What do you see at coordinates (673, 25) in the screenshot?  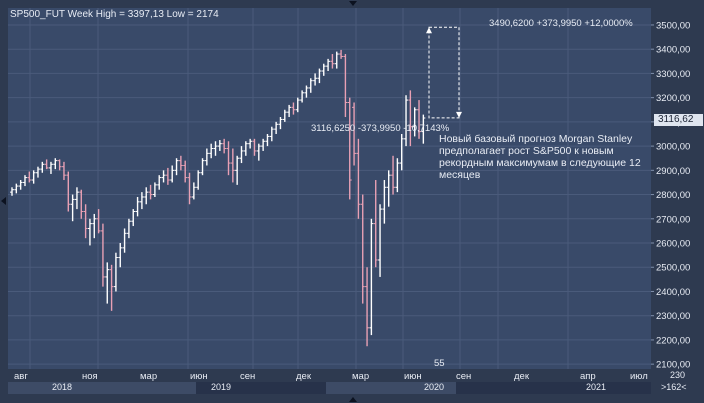 I see `y-tick-label: 3500,00` at bounding box center [673, 25].